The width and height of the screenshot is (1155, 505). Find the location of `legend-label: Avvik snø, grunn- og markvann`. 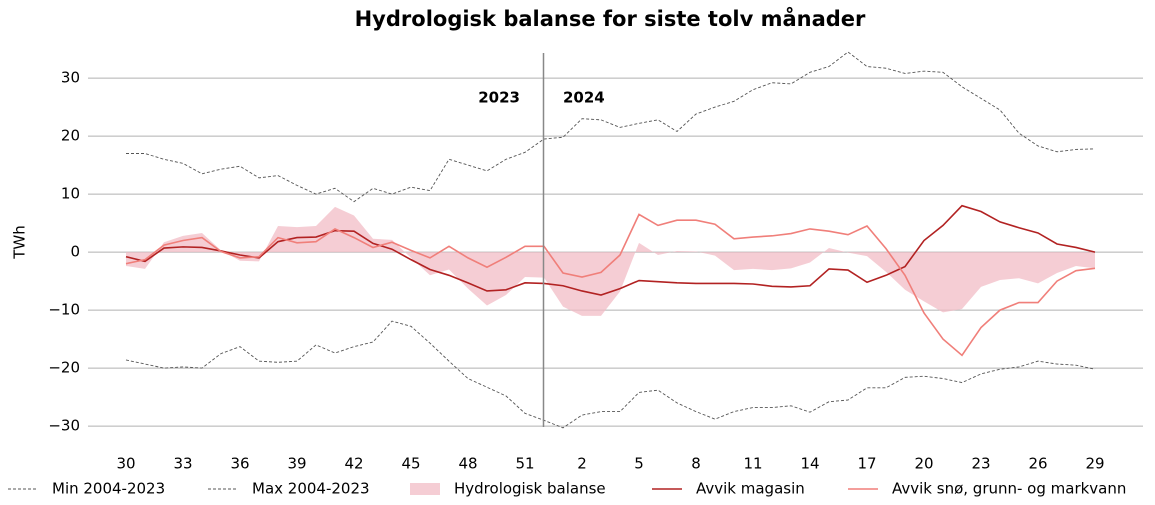

legend-label: Avvik snø, grunn- og markvann is located at coordinates (1009, 489).